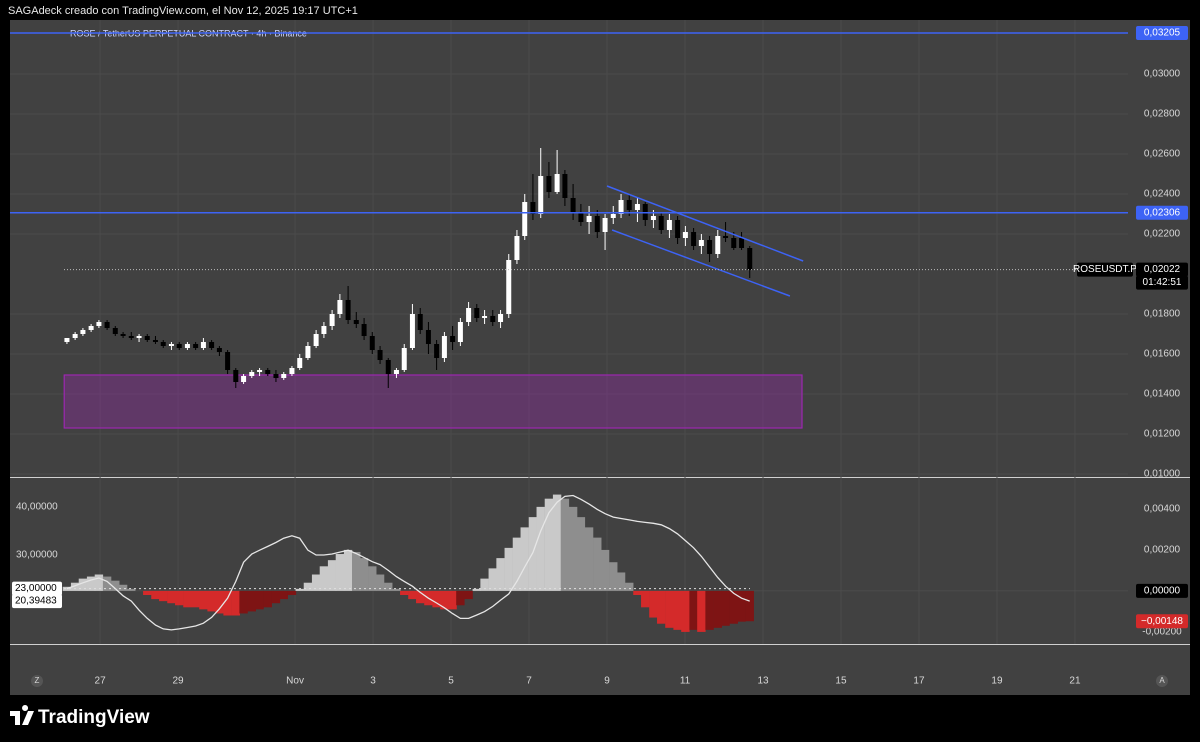  Describe the element at coordinates (1162, 474) in the screenshot. I see `y-tick-label: 0,01000` at that location.